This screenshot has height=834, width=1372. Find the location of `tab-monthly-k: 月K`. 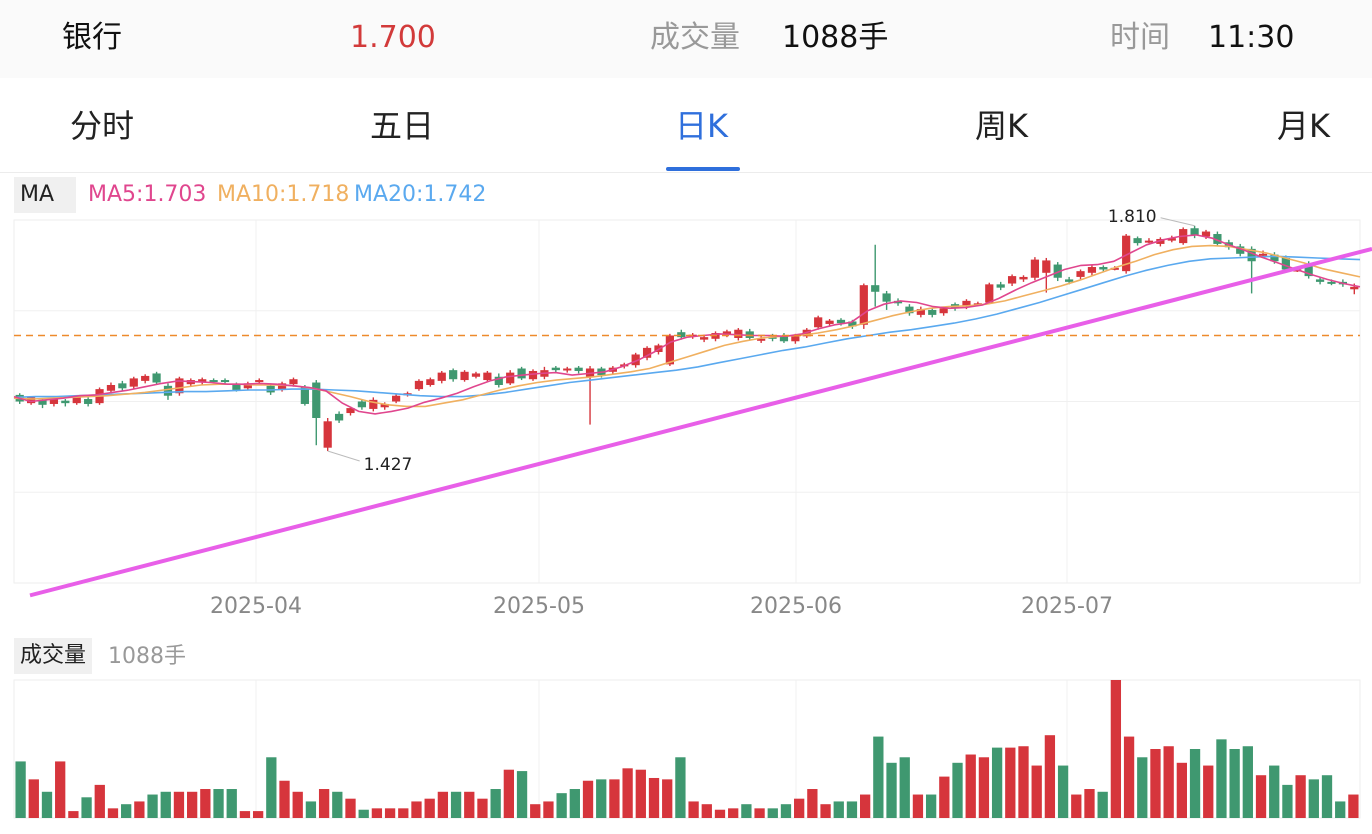

tab-monthly-k: 月K is located at coordinates (1303, 126).